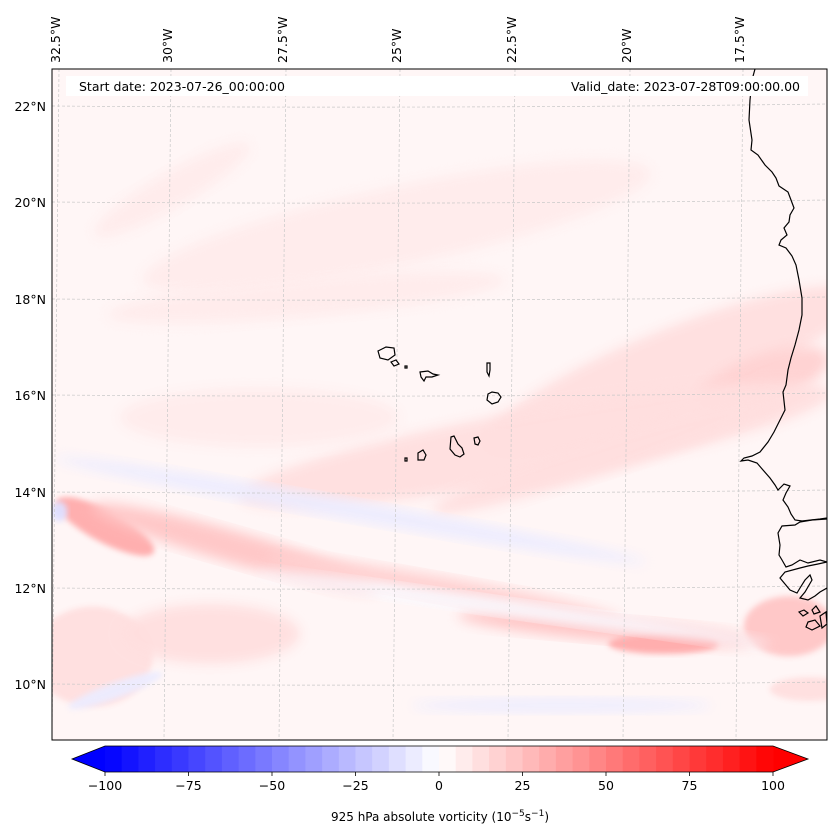  What do you see at coordinates (272, 785) in the screenshot?
I see `colorbar-tick-label: −50` at bounding box center [272, 785].